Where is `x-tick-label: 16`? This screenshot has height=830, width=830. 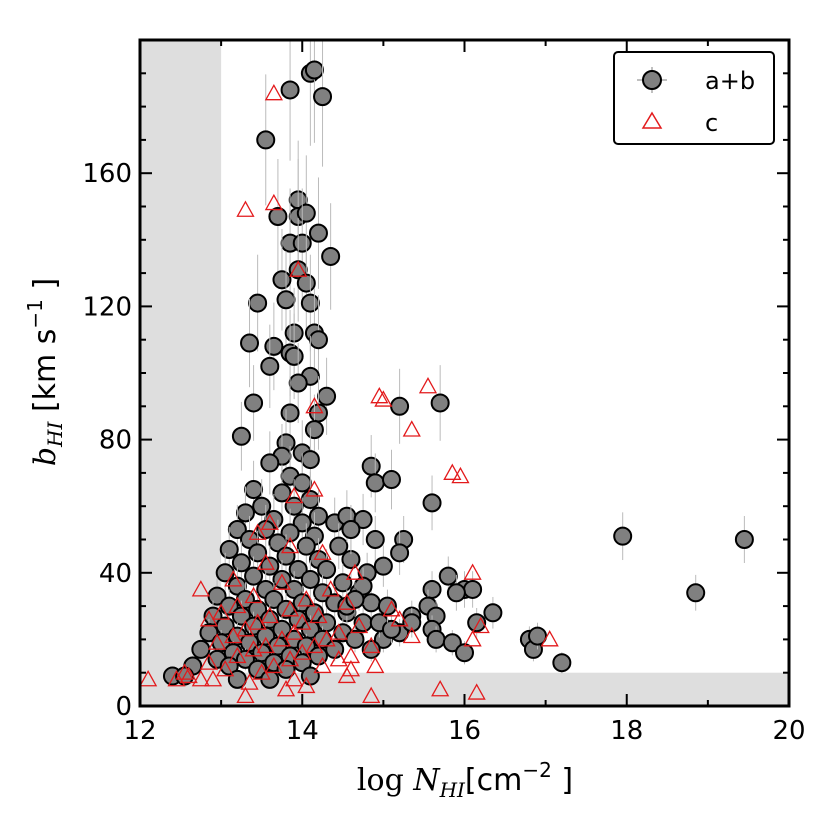
x-tick-label: 16 is located at coordinates (464, 731).